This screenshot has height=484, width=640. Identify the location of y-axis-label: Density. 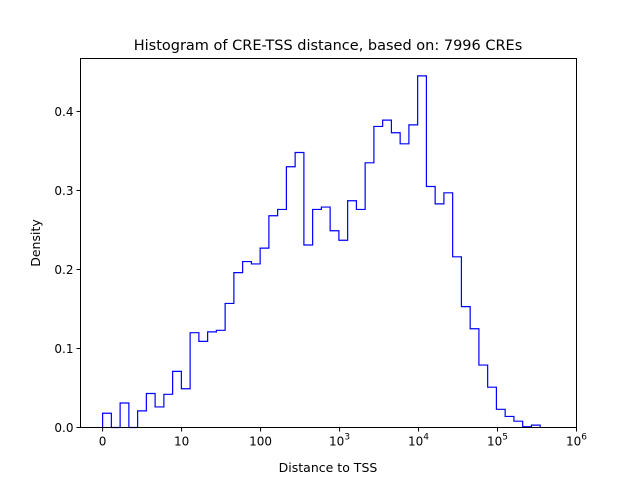
(35, 243).